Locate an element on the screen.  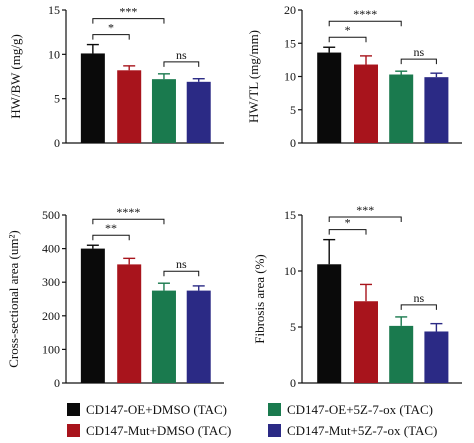
legend-swatch-oe-5z is located at coordinates (274, 409).